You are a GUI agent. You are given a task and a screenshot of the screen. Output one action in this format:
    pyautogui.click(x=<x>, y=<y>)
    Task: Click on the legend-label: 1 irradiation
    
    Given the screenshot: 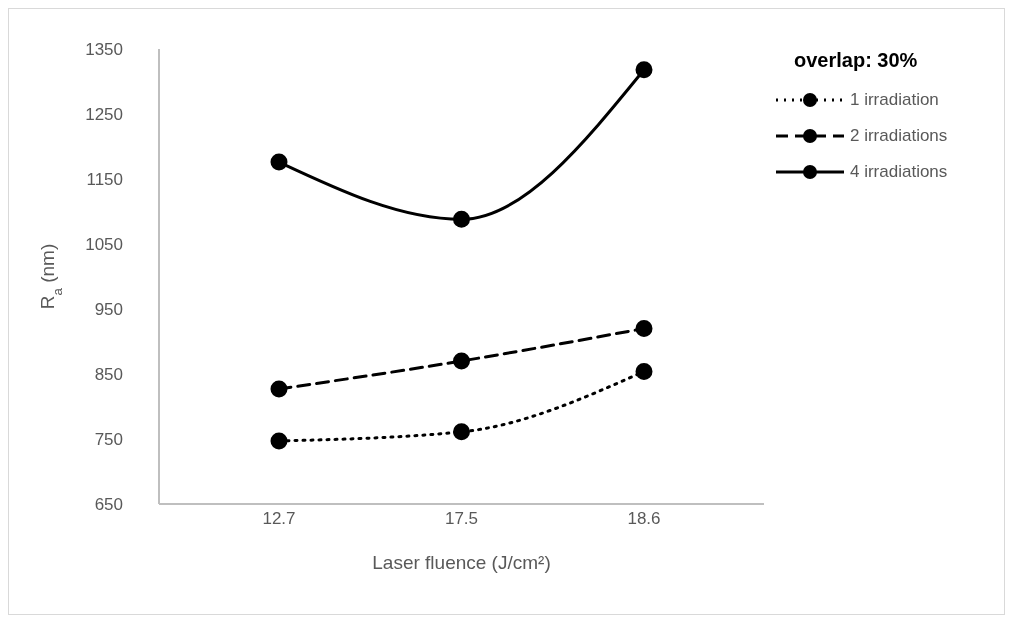 What is the action you would take?
    pyautogui.click(x=894, y=100)
    